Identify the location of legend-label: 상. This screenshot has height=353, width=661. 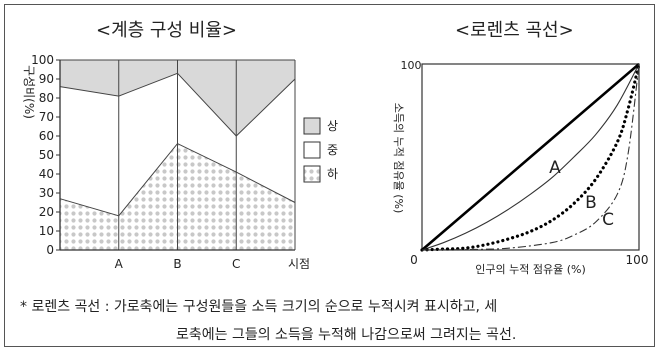
(332, 126).